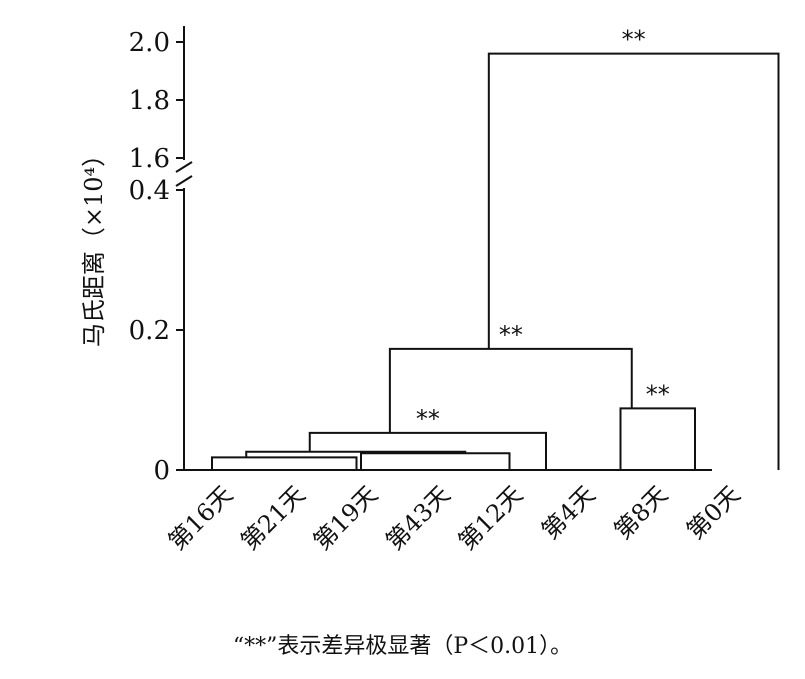 The image size is (805, 679). Describe the element at coordinates (402, 646) in the screenshot. I see `footnote: “**”表示差异极显著（P＜0.01）。` at that location.